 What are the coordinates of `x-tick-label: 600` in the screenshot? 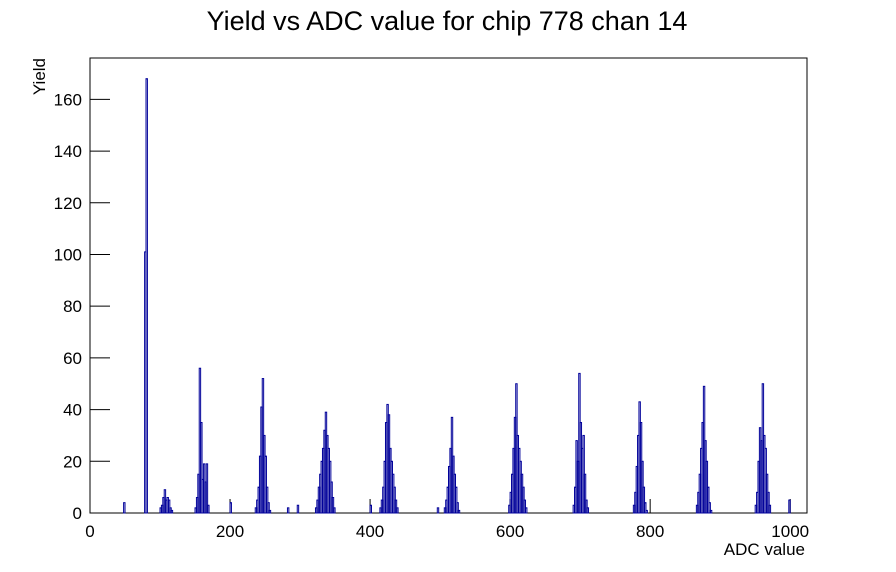 It's located at (510, 531).